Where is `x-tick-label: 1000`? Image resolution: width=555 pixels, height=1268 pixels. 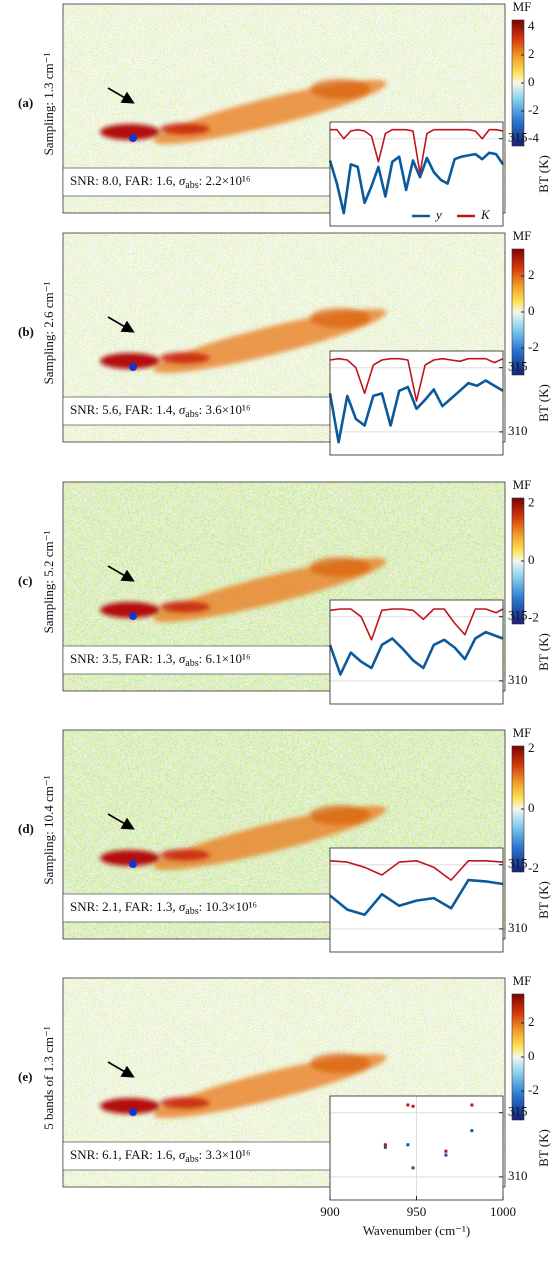 x-tick-label: 1000 is located at coordinates (503, 1211).